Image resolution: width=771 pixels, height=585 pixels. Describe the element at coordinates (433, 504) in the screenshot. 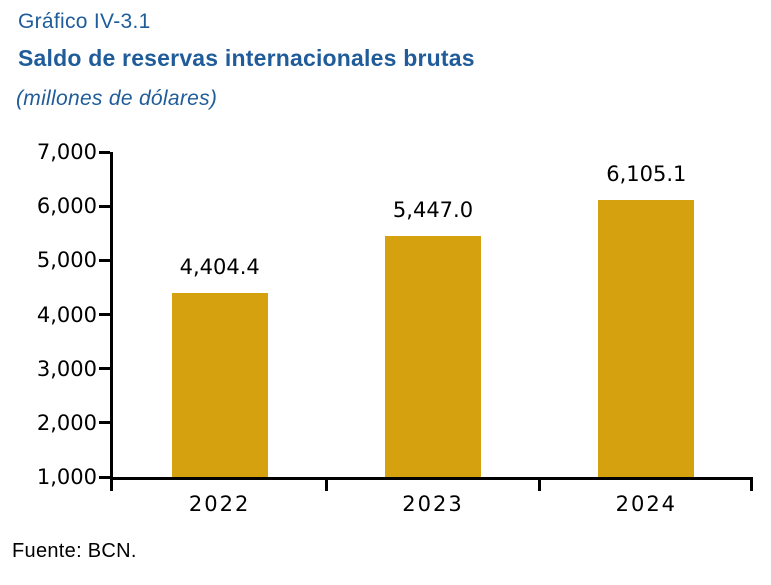

I see `x-tick-label: 2023` at that location.